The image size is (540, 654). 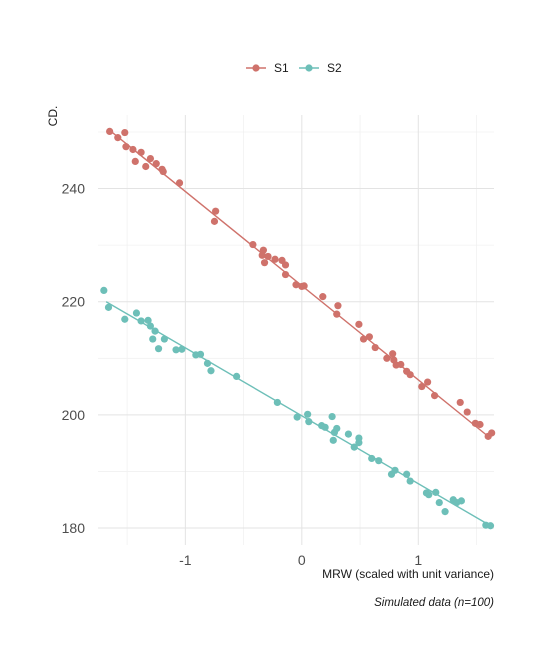 What do you see at coordinates (74, 189) in the screenshot?
I see `y-tick-label: 240` at bounding box center [74, 189].